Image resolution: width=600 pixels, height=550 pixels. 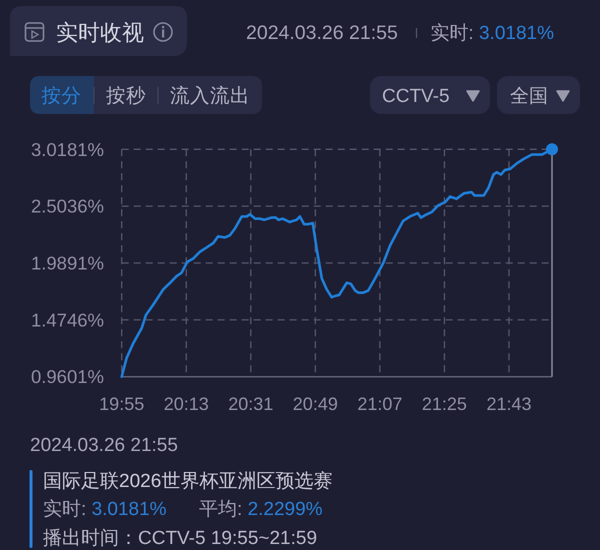 What do you see at coordinates (261, 509) in the screenshot?
I see `annotation: 平均: 2.2299%` at bounding box center [261, 509].